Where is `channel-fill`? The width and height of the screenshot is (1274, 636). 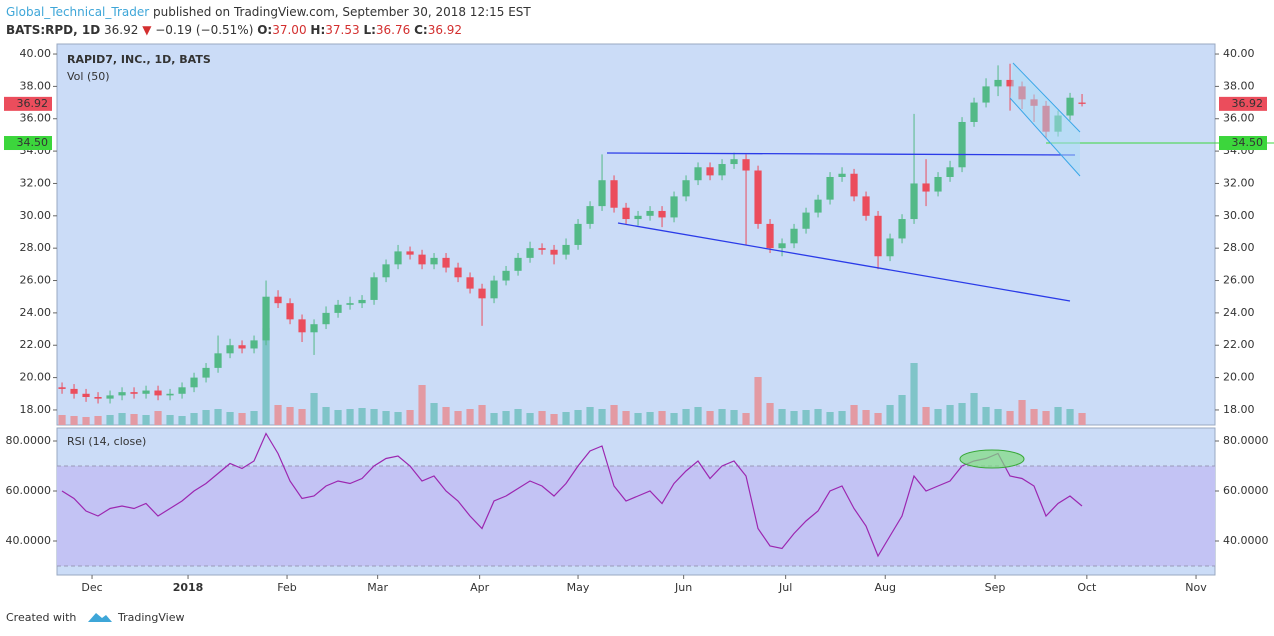
channel-fill is located at coordinates (1045, 119).